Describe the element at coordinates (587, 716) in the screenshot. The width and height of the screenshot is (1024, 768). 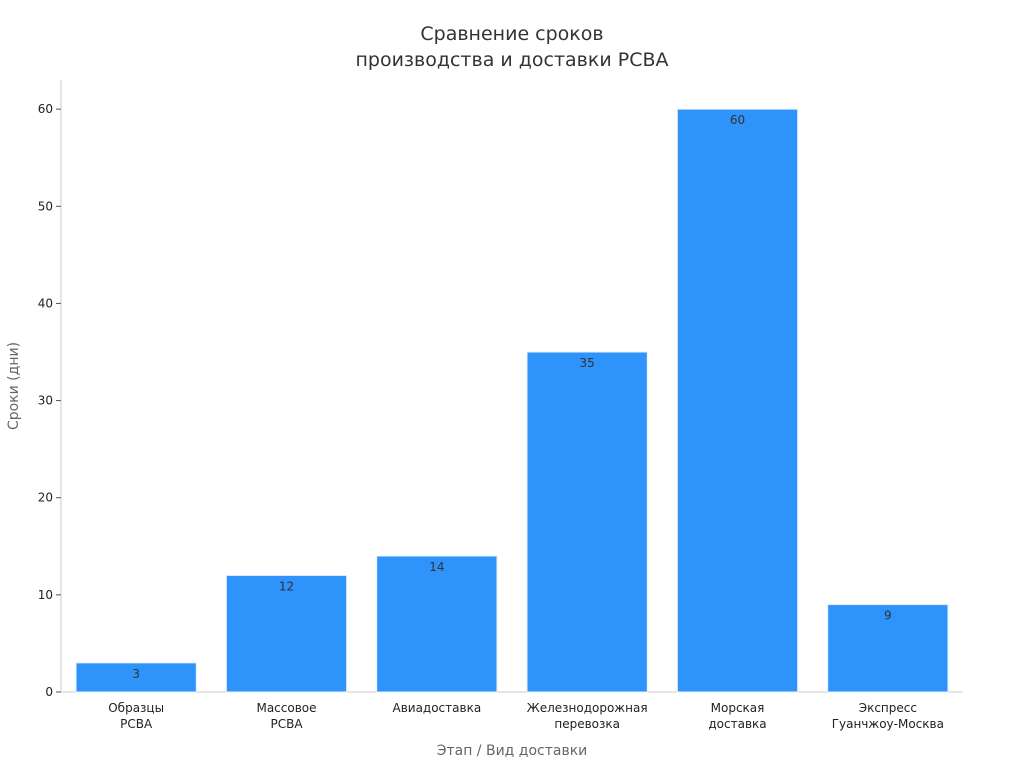
I see `x-tick-label: Железнодорожная перевозка` at that location.